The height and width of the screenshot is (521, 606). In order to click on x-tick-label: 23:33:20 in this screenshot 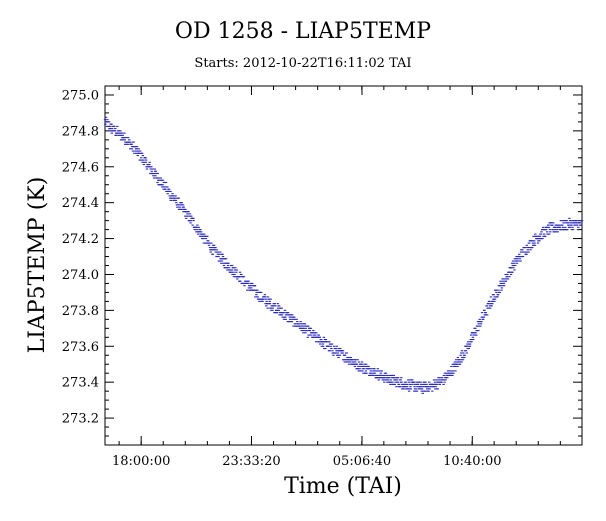, I will do `click(251, 461)`.